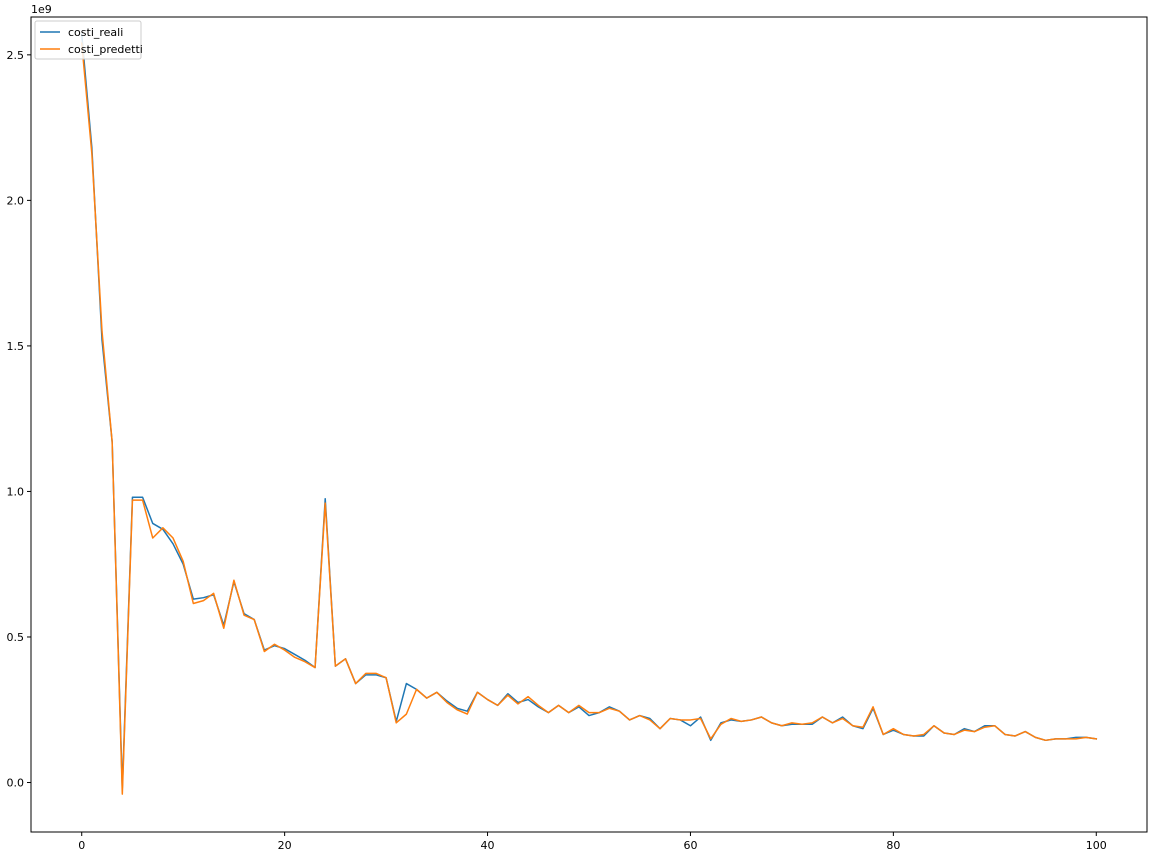  Describe the element at coordinates (592, 842) in the screenshot. I see `x-axis: 0 20 40 60 80 100` at that location.